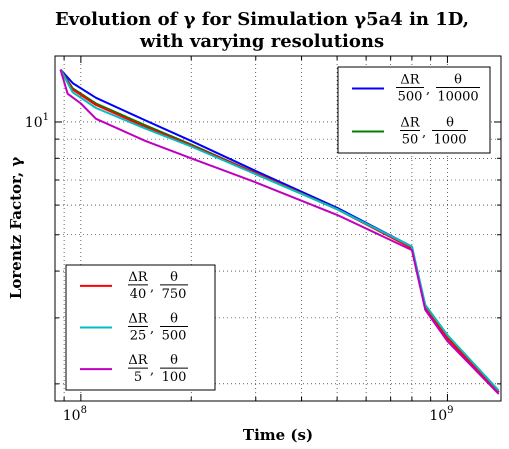 The image size is (509, 449). I want to click on x-axis-label: Time (s), so click(278, 435).